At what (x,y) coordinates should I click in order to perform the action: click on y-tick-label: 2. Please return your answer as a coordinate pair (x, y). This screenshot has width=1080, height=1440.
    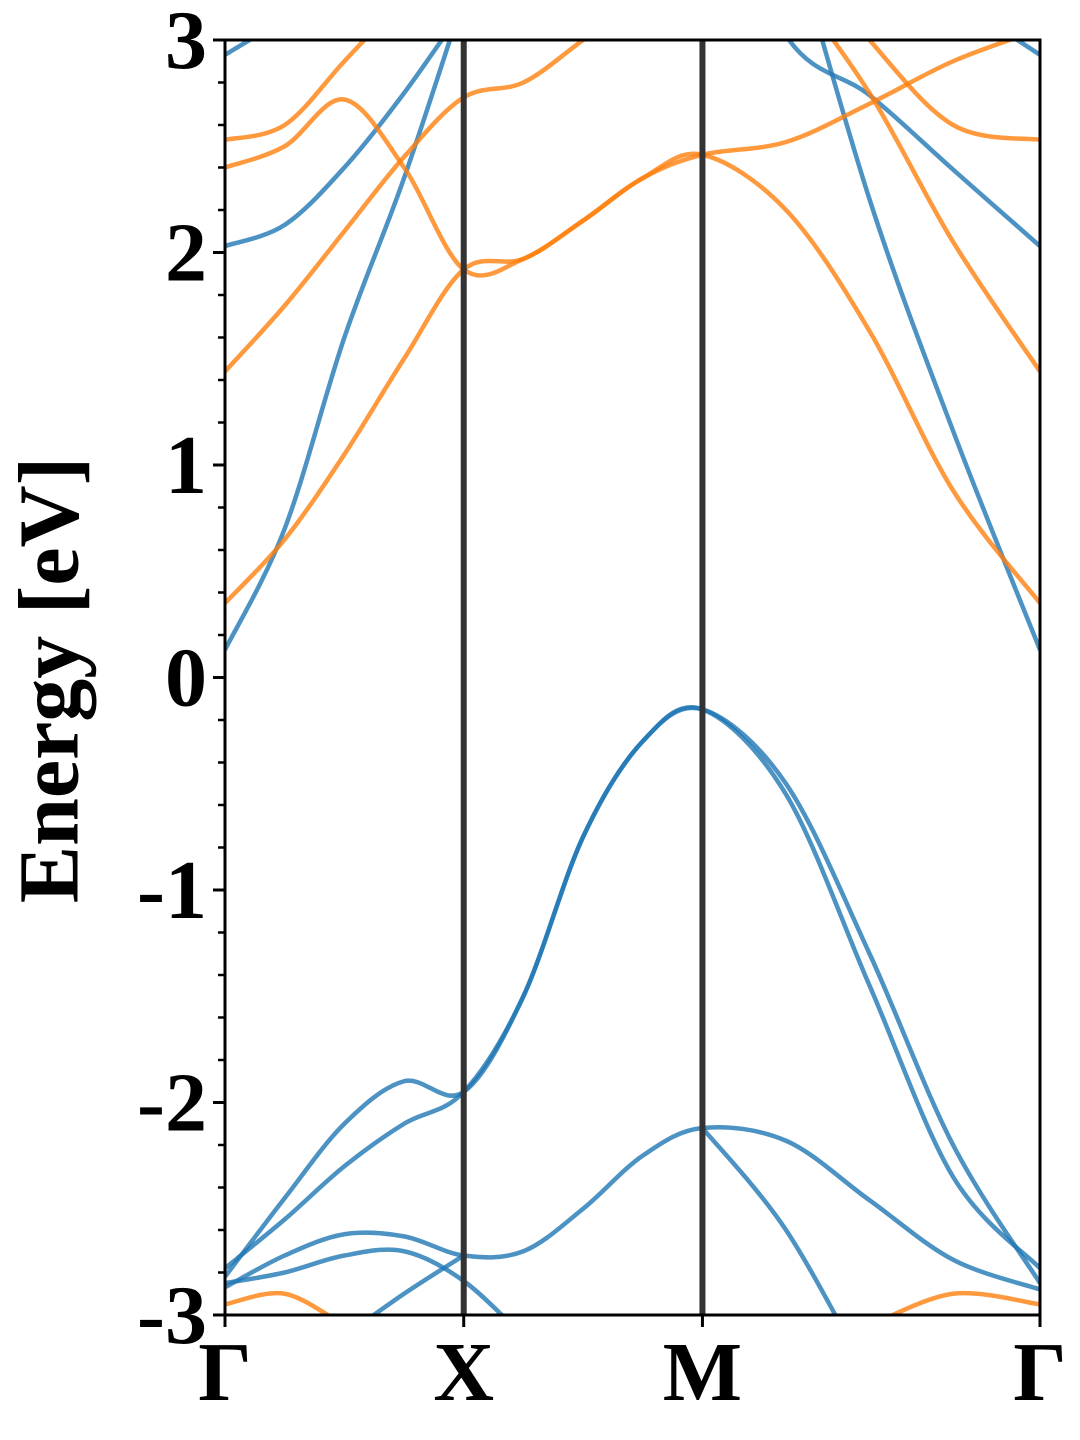
    Looking at the image, I should click on (186, 253).